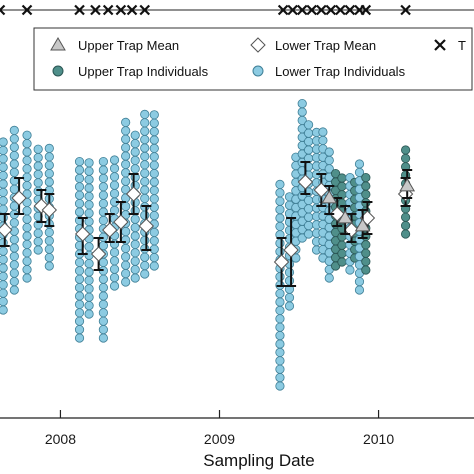 This screenshot has width=474, height=474. Describe the element at coordinates (378, 439) in the screenshot. I see `x-tick-label: 2010` at that location.